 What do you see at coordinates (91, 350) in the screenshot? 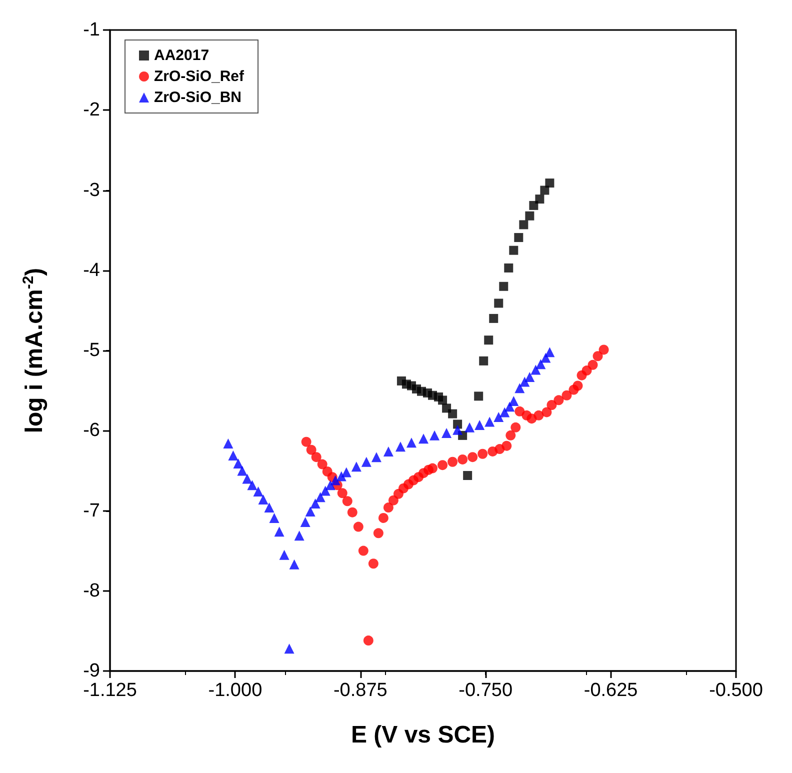
I see `y-tick-label: -5` at bounding box center [91, 350].